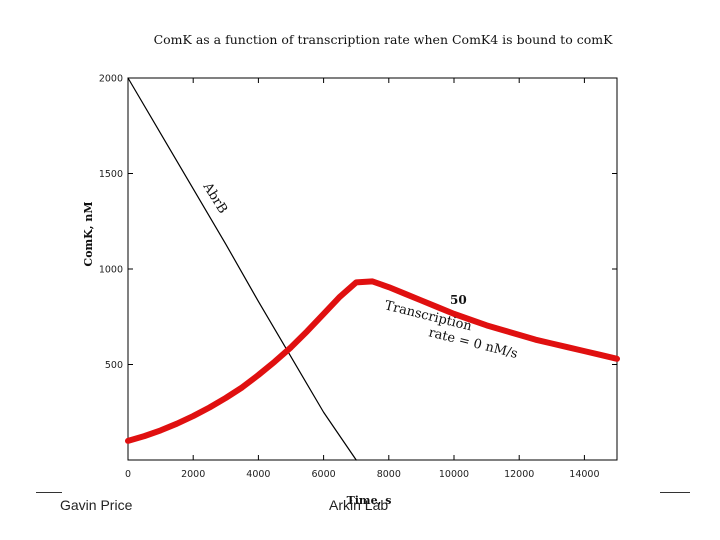 The height and width of the screenshot is (540, 720). What do you see at coordinates (111, 270) in the screenshot?
I see `y-tick-label: 1000` at bounding box center [111, 270].